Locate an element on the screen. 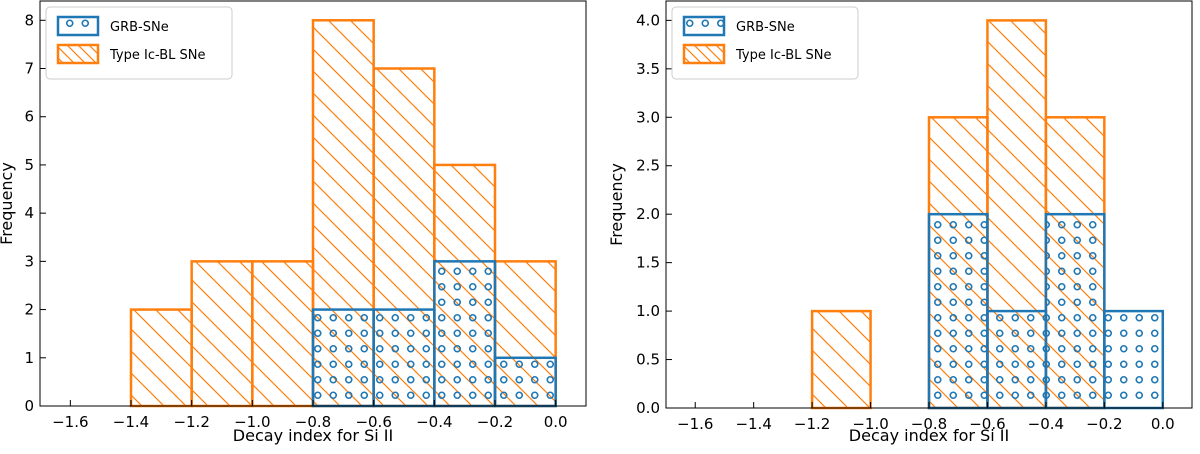 This screenshot has width=1200, height=454. y-tick-label: 2.5 is located at coordinates (648, 166).